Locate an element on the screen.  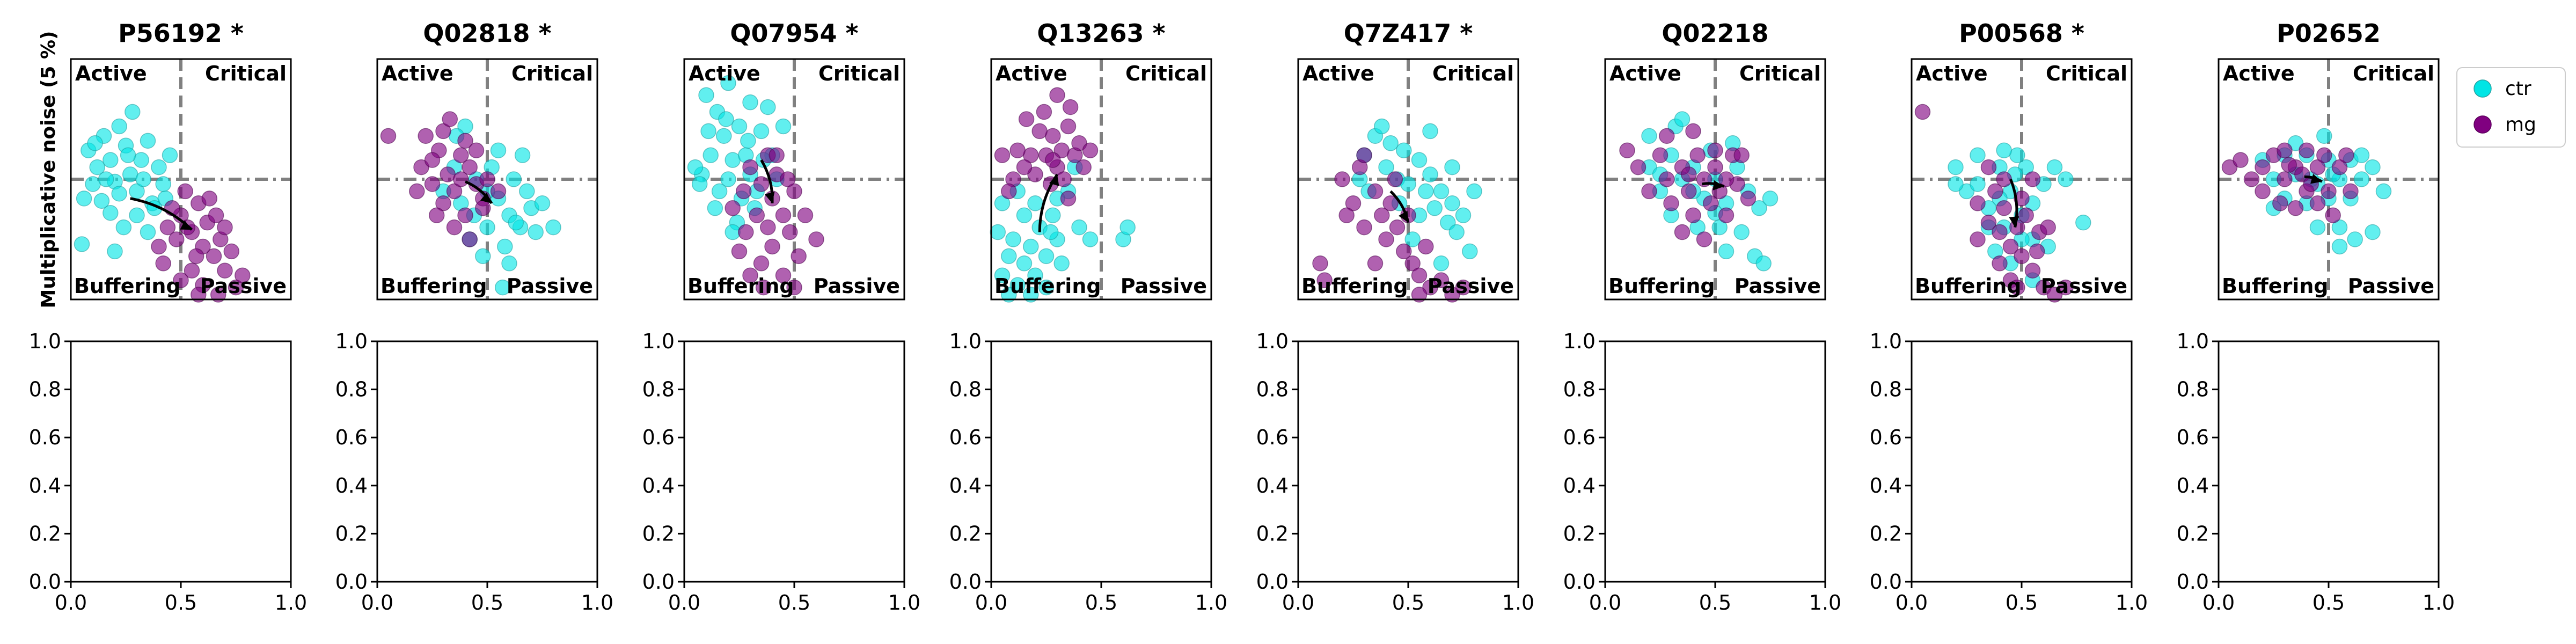
panel-title: Q02218 is located at coordinates (1715, 33).